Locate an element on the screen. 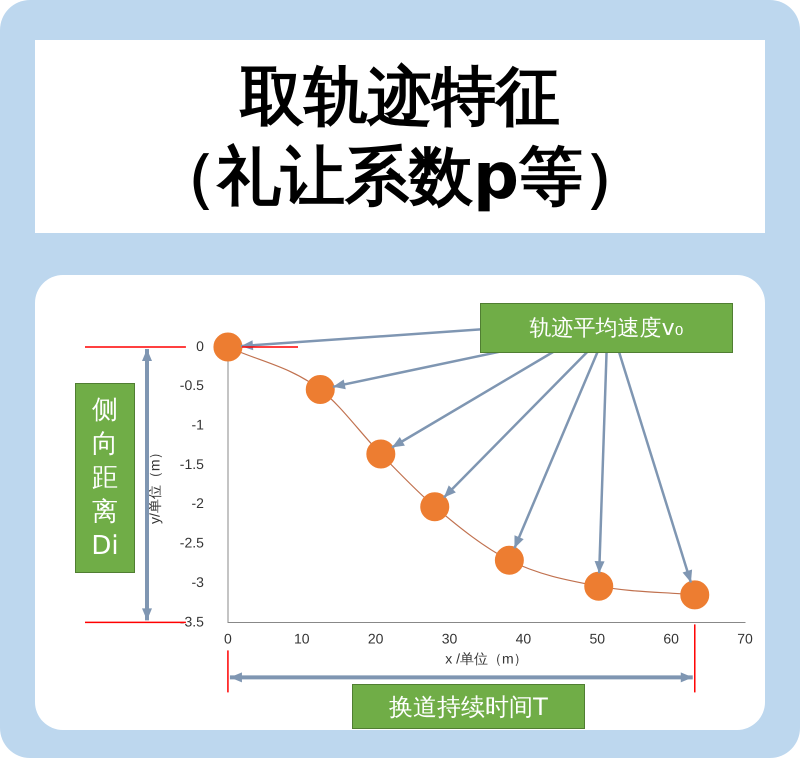 This screenshot has width=800, height=758. chart-subtitle: （礼让系数p等） is located at coordinates (400, 177).